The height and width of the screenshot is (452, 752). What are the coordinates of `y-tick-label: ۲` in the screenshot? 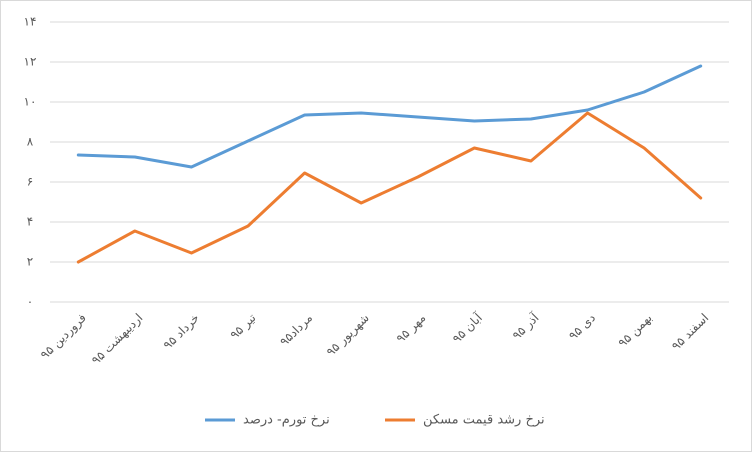 It's located at (30, 262).